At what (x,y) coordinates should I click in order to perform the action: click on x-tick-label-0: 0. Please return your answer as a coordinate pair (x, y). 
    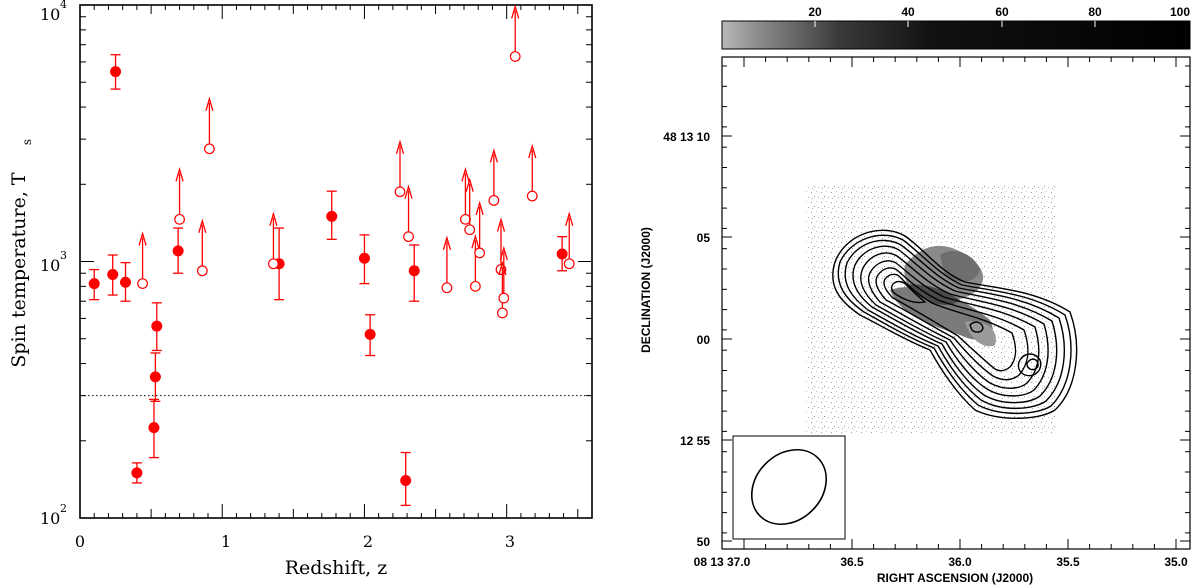
    Looking at the image, I should click on (80, 541).